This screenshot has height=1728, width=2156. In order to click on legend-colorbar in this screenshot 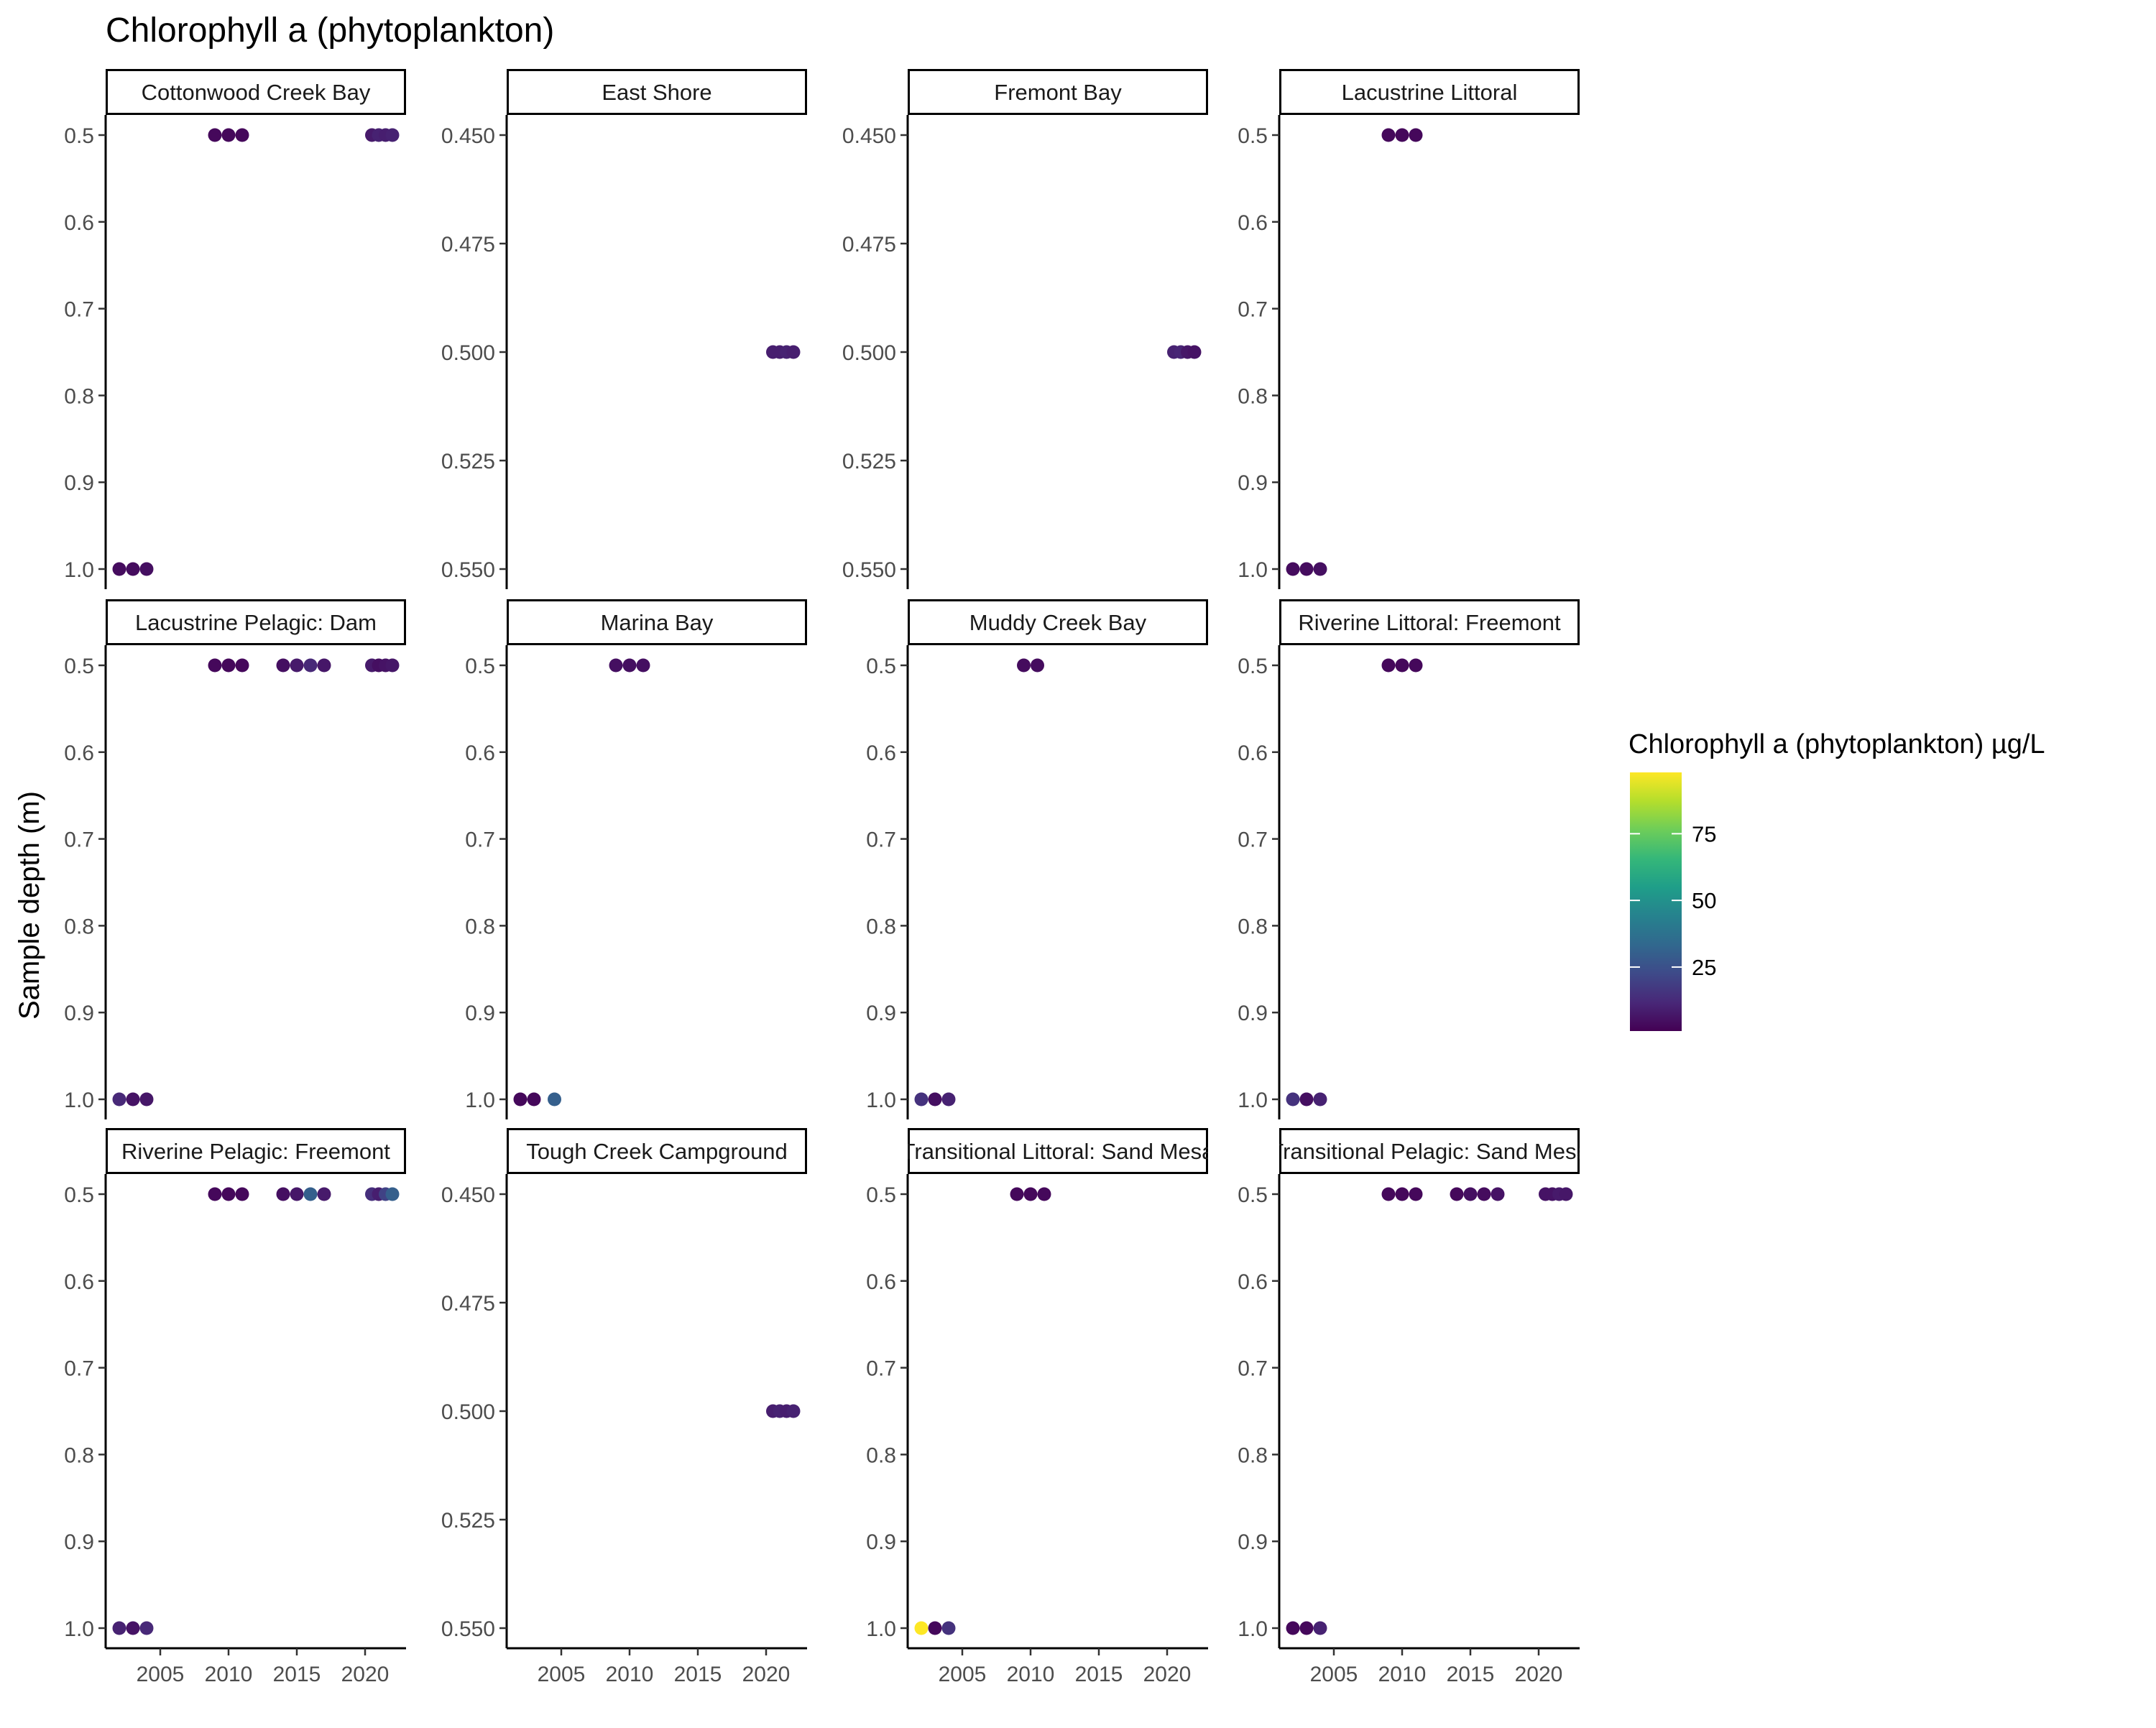, I will do `click(1656, 902)`.